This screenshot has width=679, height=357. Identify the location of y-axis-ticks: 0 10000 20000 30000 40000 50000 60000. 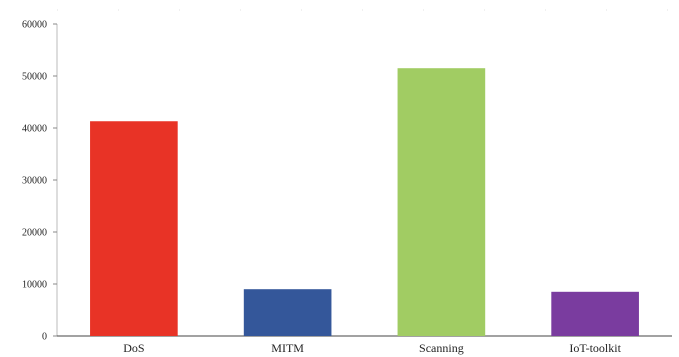
(39, 181).